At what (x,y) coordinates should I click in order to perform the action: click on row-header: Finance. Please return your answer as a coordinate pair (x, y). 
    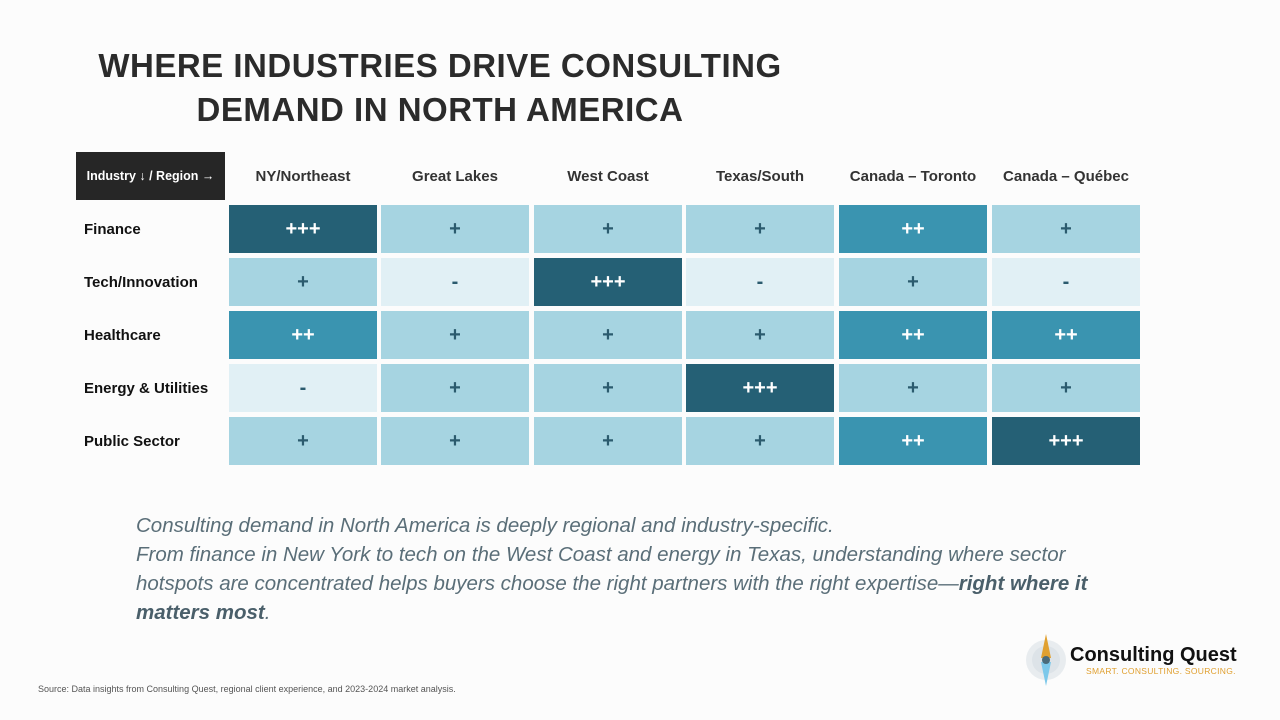
    Looking at the image, I should click on (112, 229).